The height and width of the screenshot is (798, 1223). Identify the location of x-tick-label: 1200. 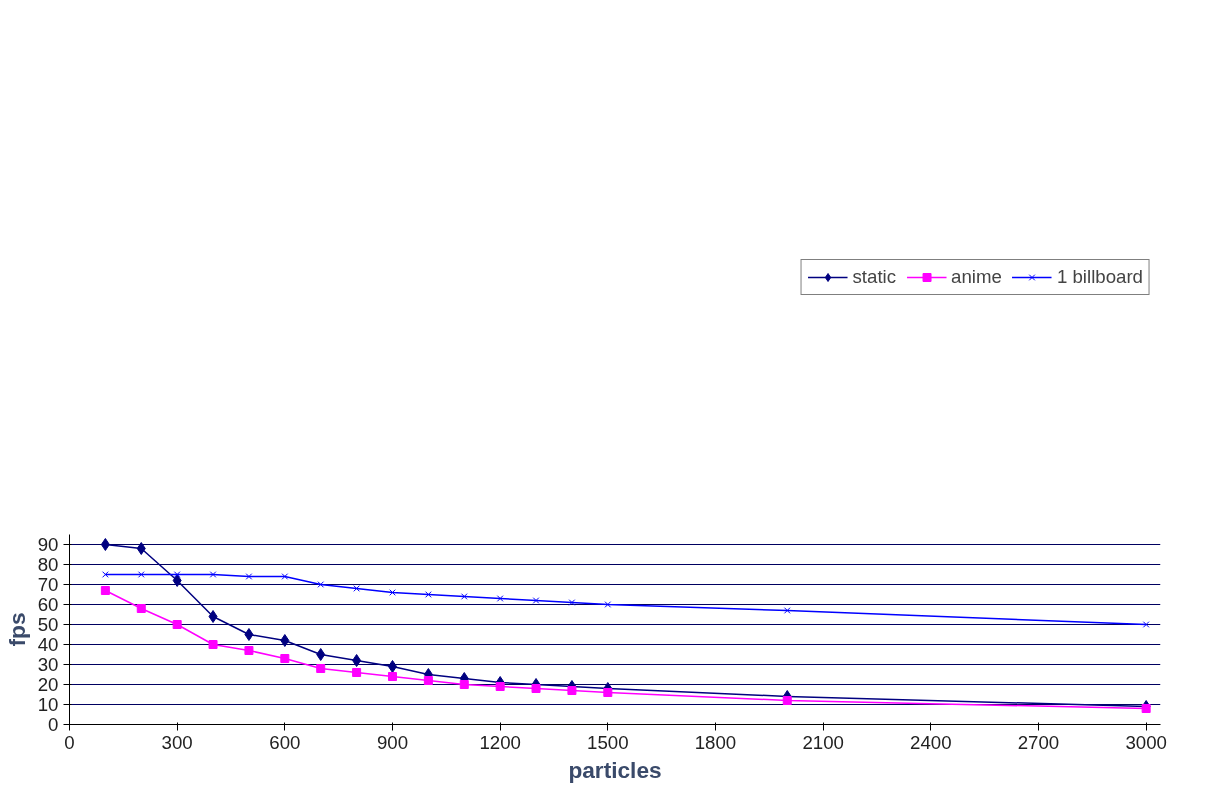
(500, 742).